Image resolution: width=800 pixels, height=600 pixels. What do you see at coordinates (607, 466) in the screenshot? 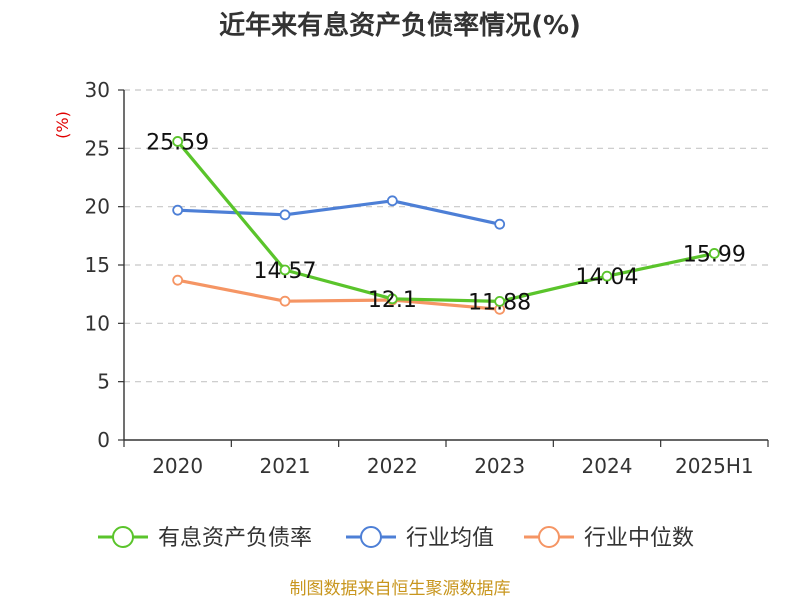
I see `x-tick-label: 2024` at bounding box center [607, 466].